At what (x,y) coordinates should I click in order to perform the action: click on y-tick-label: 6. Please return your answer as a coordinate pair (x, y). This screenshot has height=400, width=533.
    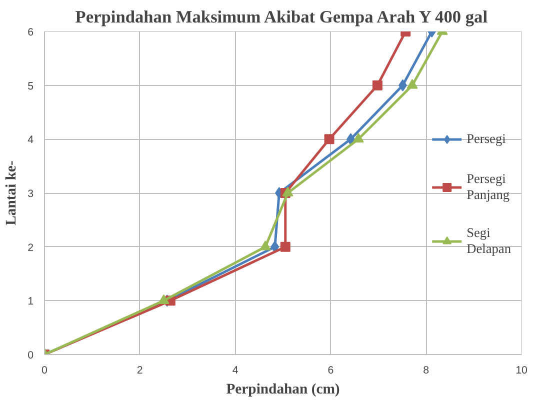
    Looking at the image, I should click on (31, 32).